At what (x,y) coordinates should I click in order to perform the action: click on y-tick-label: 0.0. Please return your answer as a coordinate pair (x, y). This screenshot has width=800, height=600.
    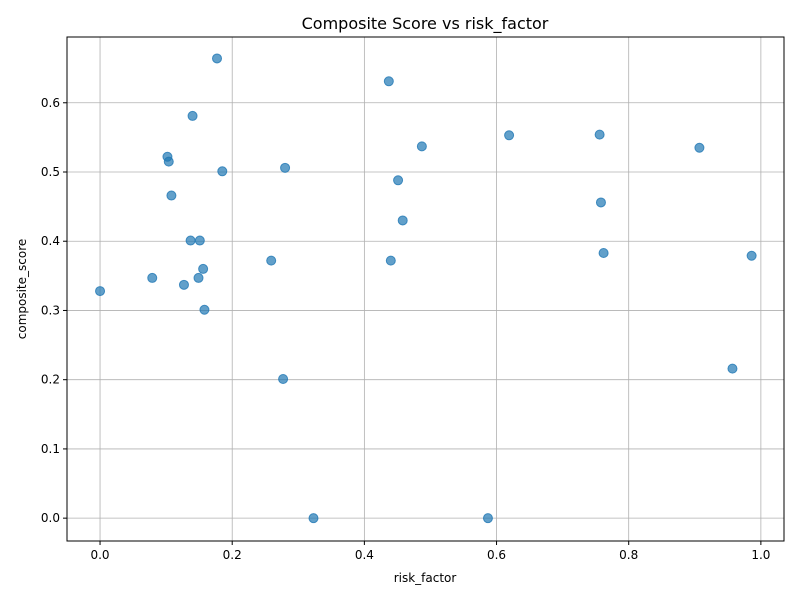
    Looking at the image, I should click on (50, 518).